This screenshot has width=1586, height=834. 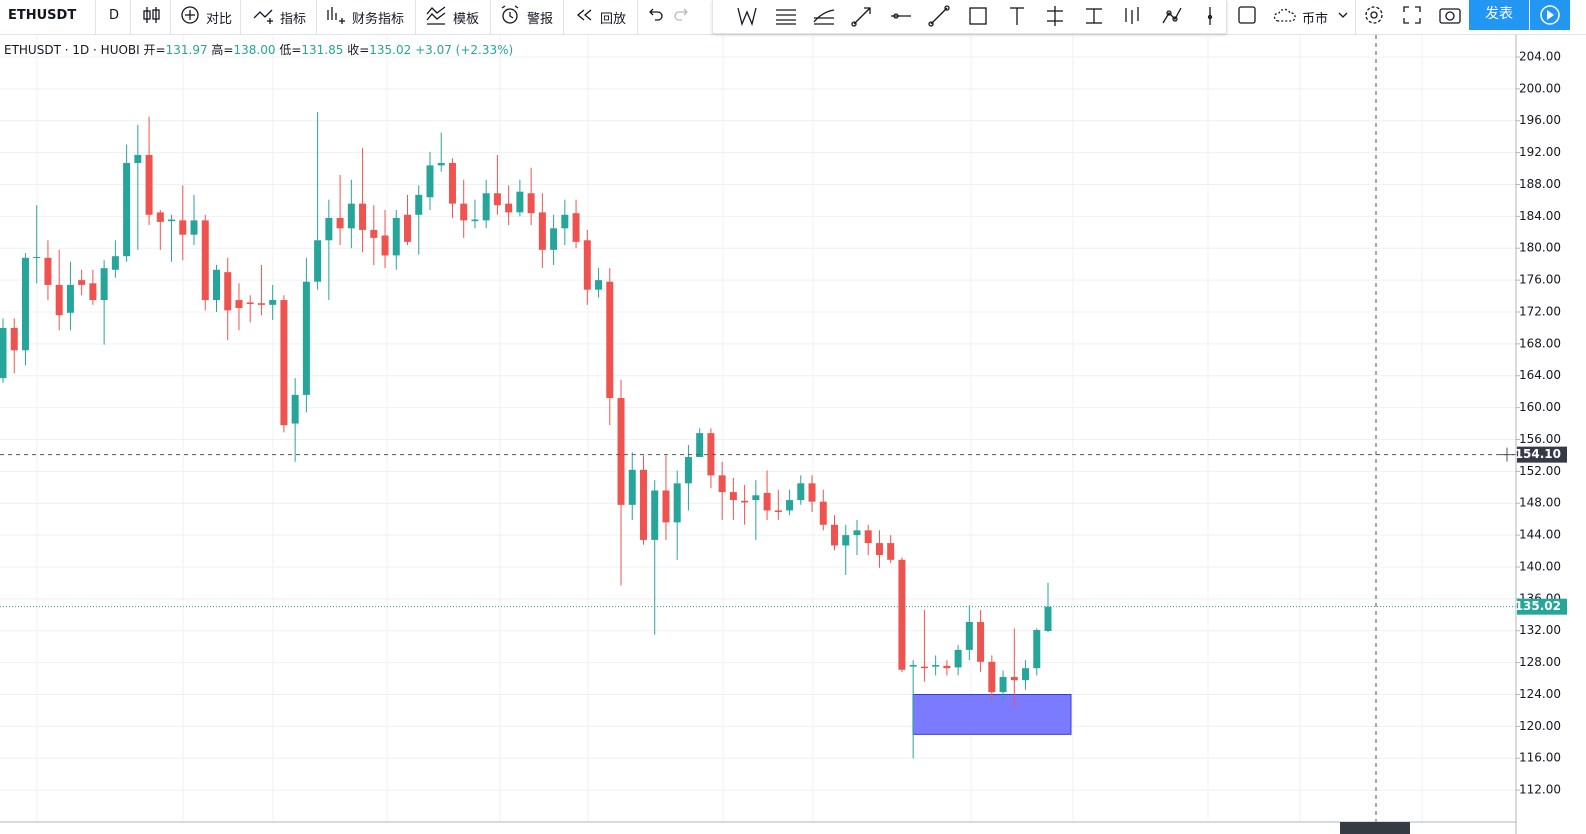 I want to click on chevron-icon, so click(x=1343, y=15).